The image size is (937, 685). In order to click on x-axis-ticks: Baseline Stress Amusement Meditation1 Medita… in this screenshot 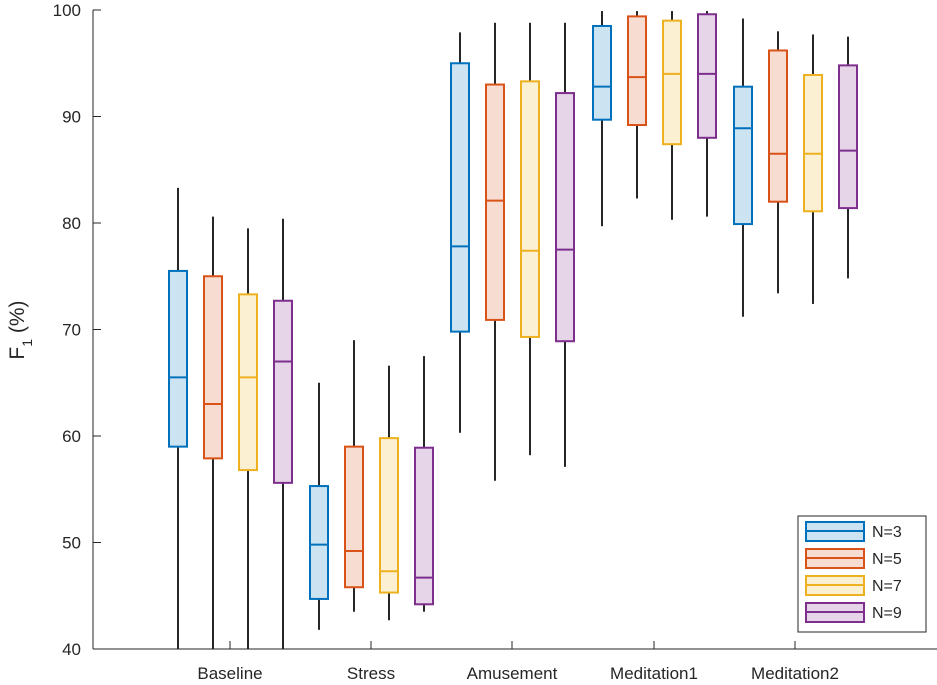, I will do `click(518, 662)`.